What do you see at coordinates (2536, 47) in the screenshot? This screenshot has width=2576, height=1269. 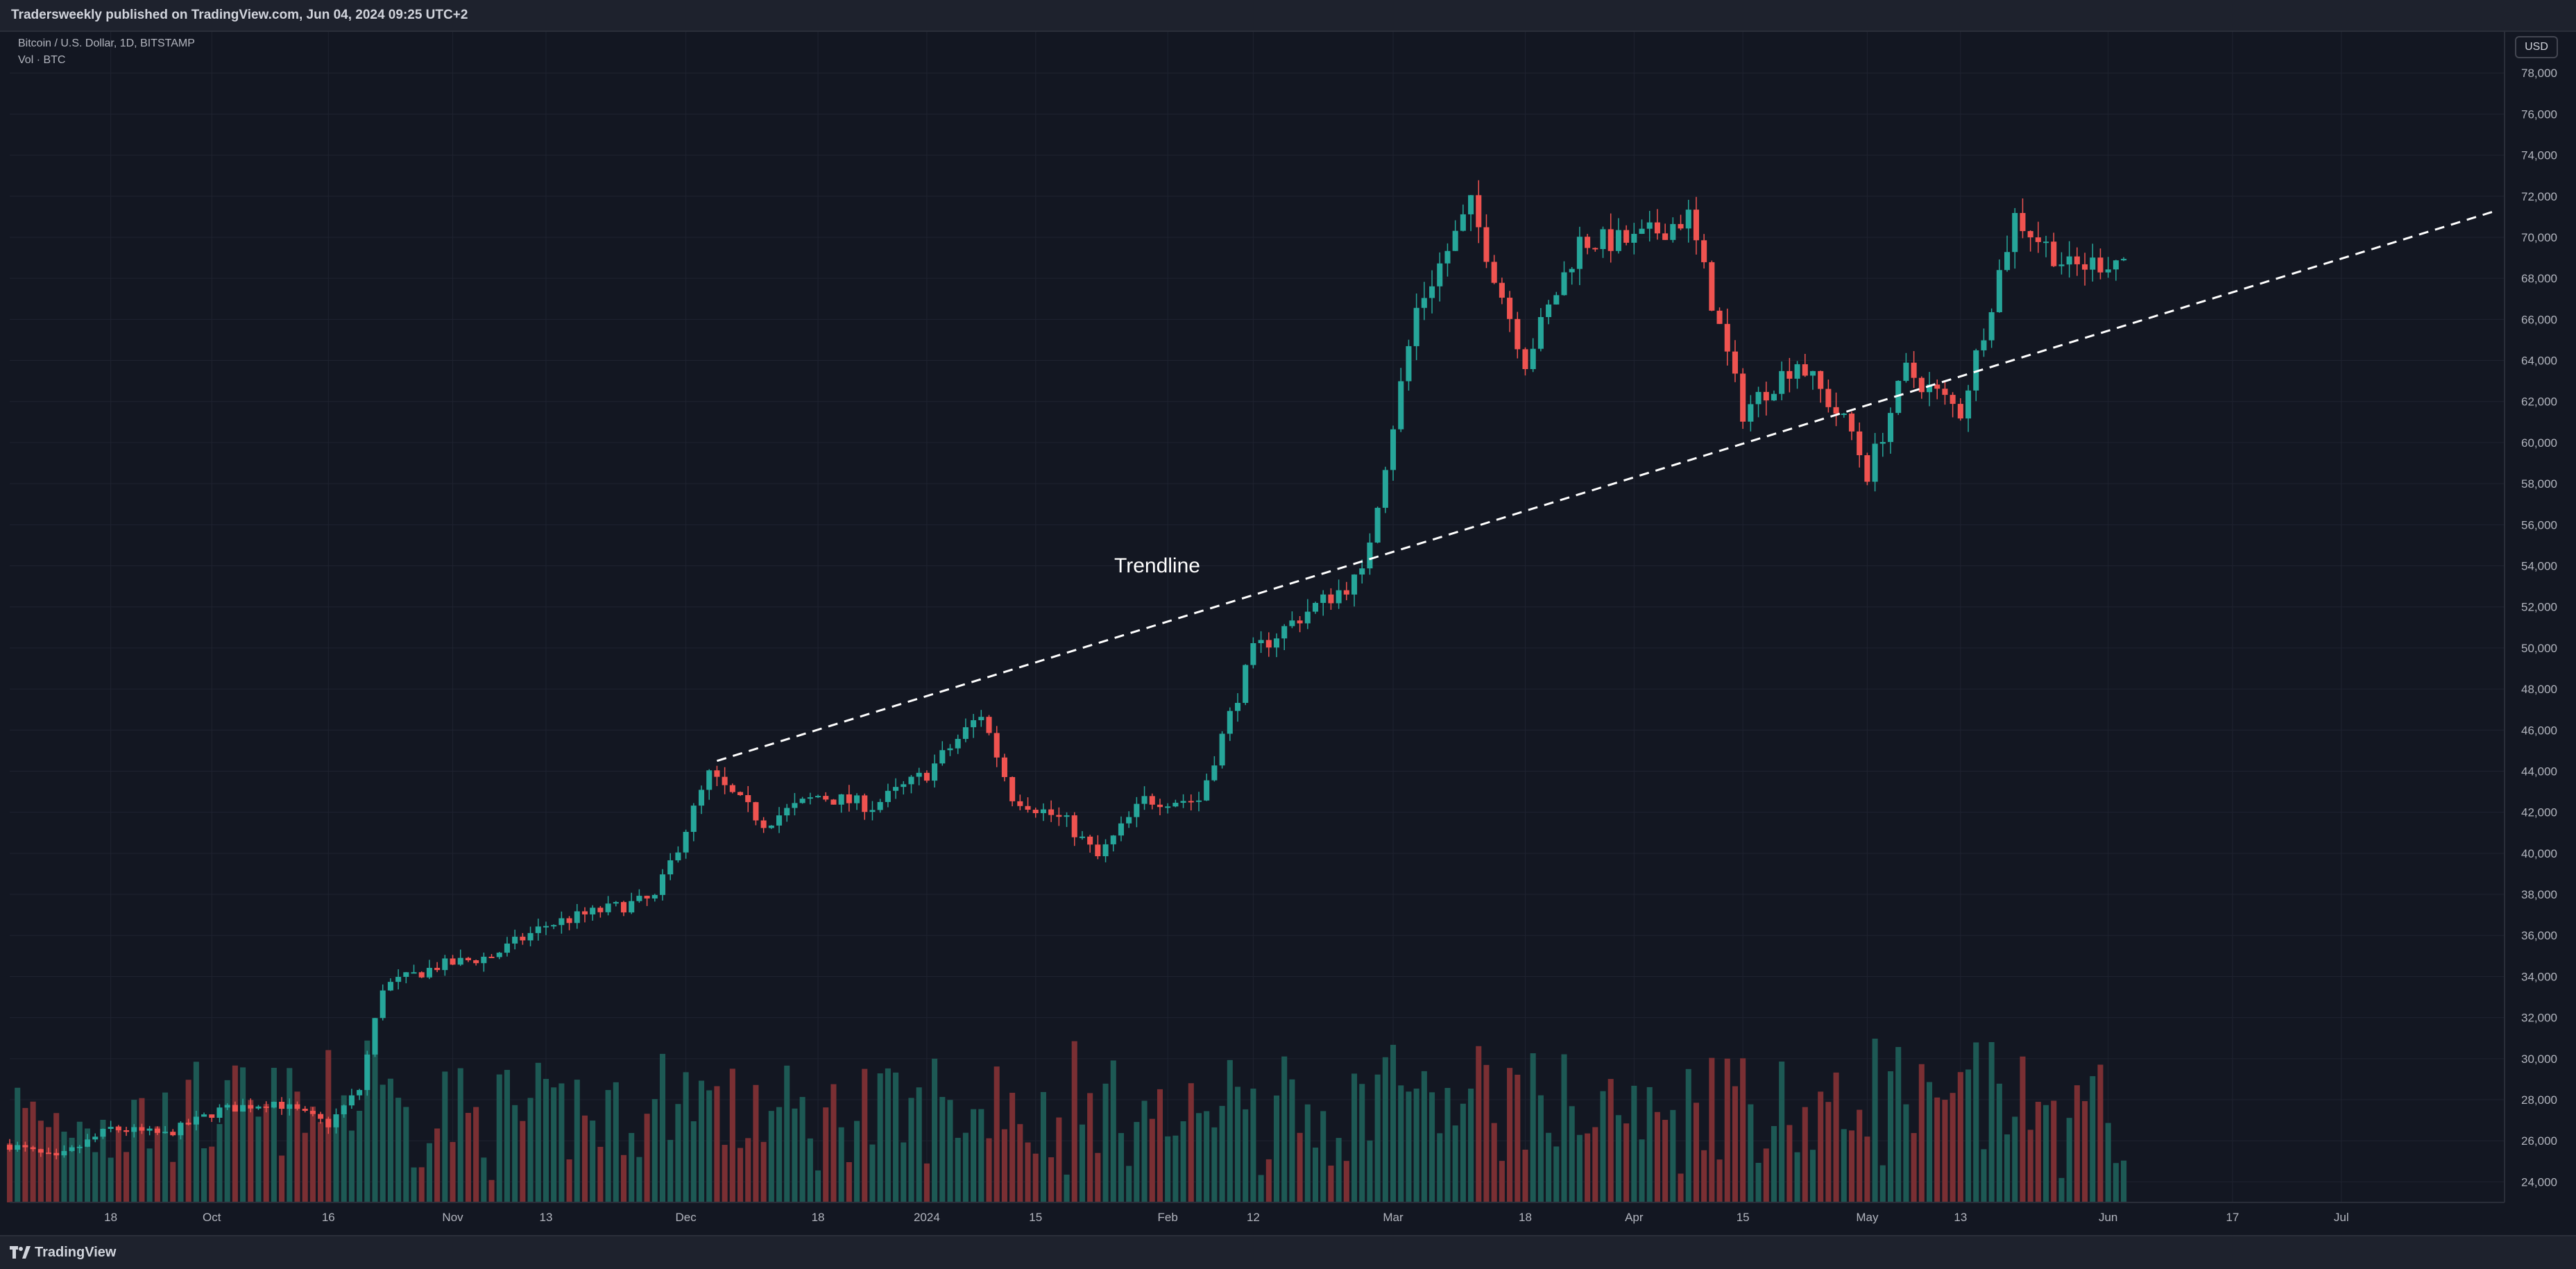 I see `currency-button: USD` at bounding box center [2536, 47].